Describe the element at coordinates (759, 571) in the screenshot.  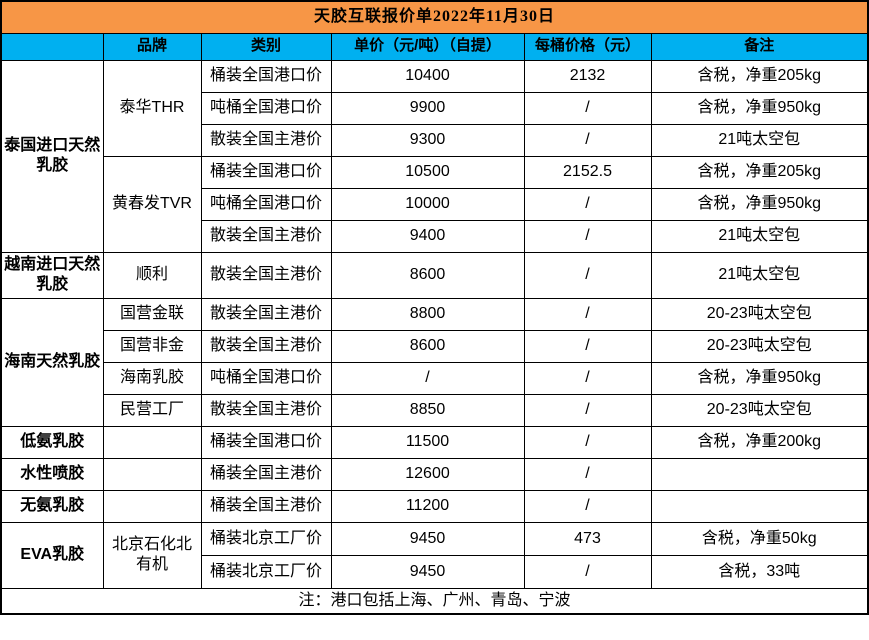
I see `remark-cell: 含税，33吨` at that location.